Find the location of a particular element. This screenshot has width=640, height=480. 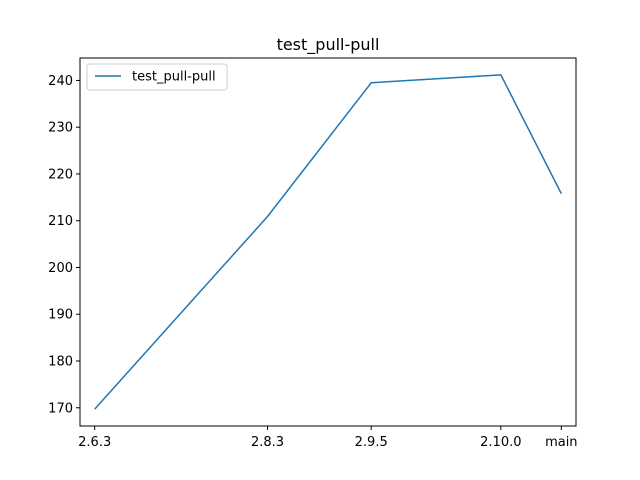

y-tick-label: 200 is located at coordinates (60, 268).